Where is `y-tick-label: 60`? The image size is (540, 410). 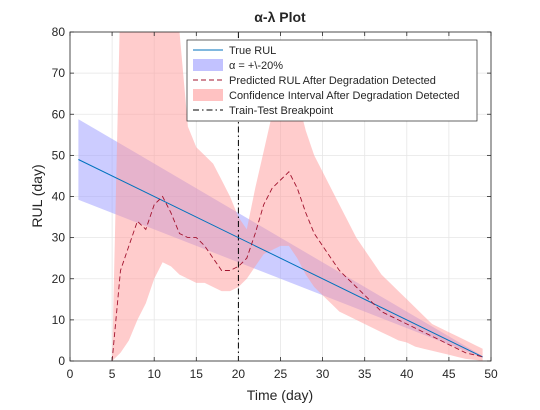
y-tick-label: 60 is located at coordinates (59, 114).